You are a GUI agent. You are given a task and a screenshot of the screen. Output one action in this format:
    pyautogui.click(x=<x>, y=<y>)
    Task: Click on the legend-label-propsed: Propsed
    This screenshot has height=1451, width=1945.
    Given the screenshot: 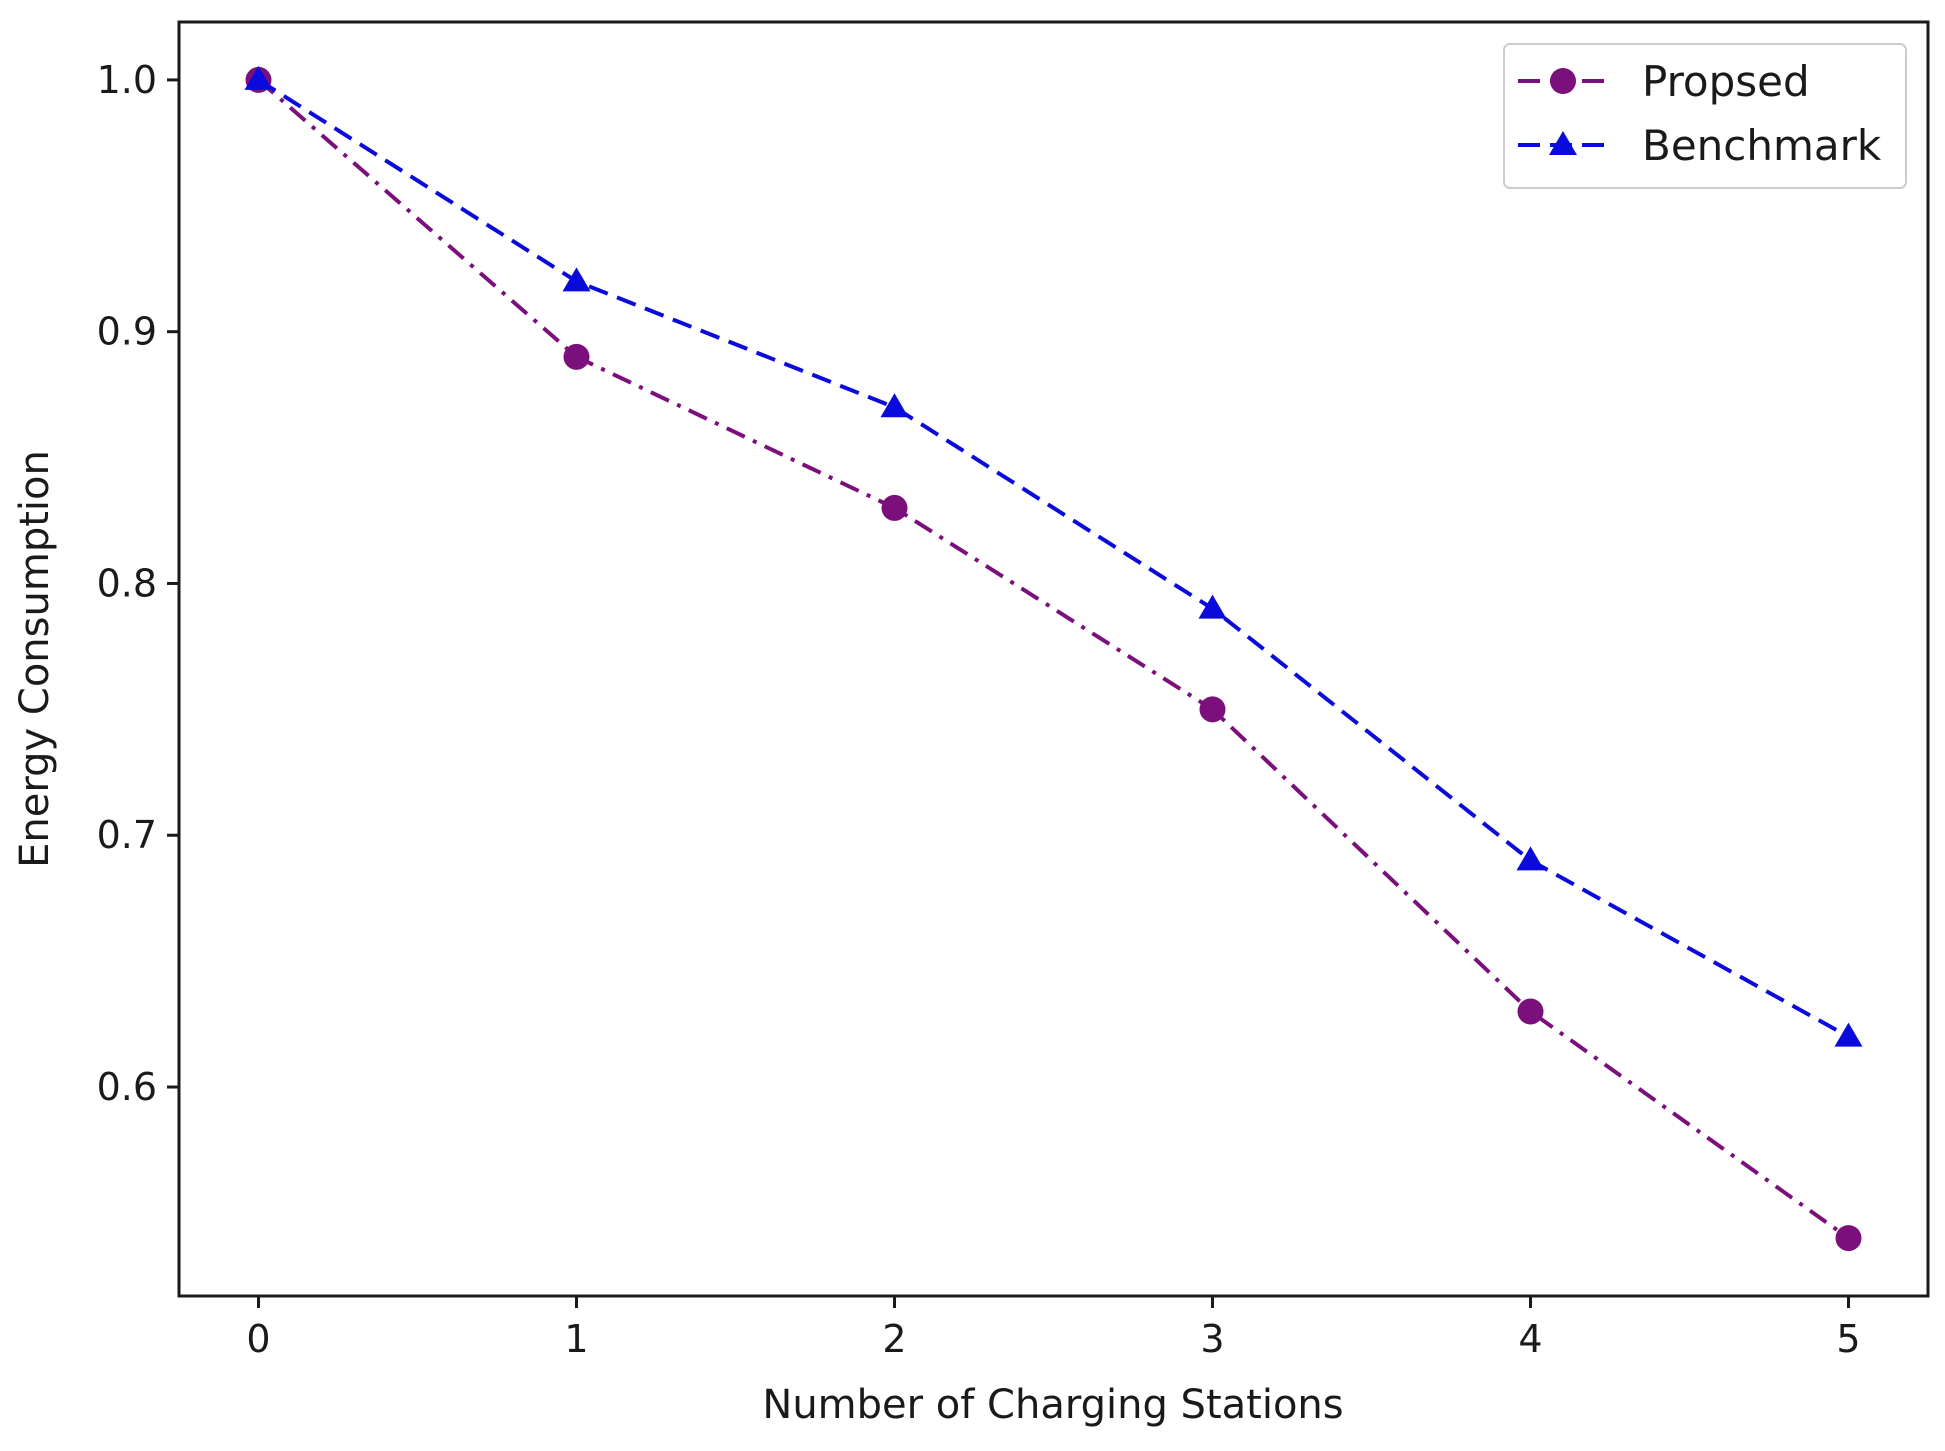 What is the action you would take?
    pyautogui.click(x=1726, y=81)
    